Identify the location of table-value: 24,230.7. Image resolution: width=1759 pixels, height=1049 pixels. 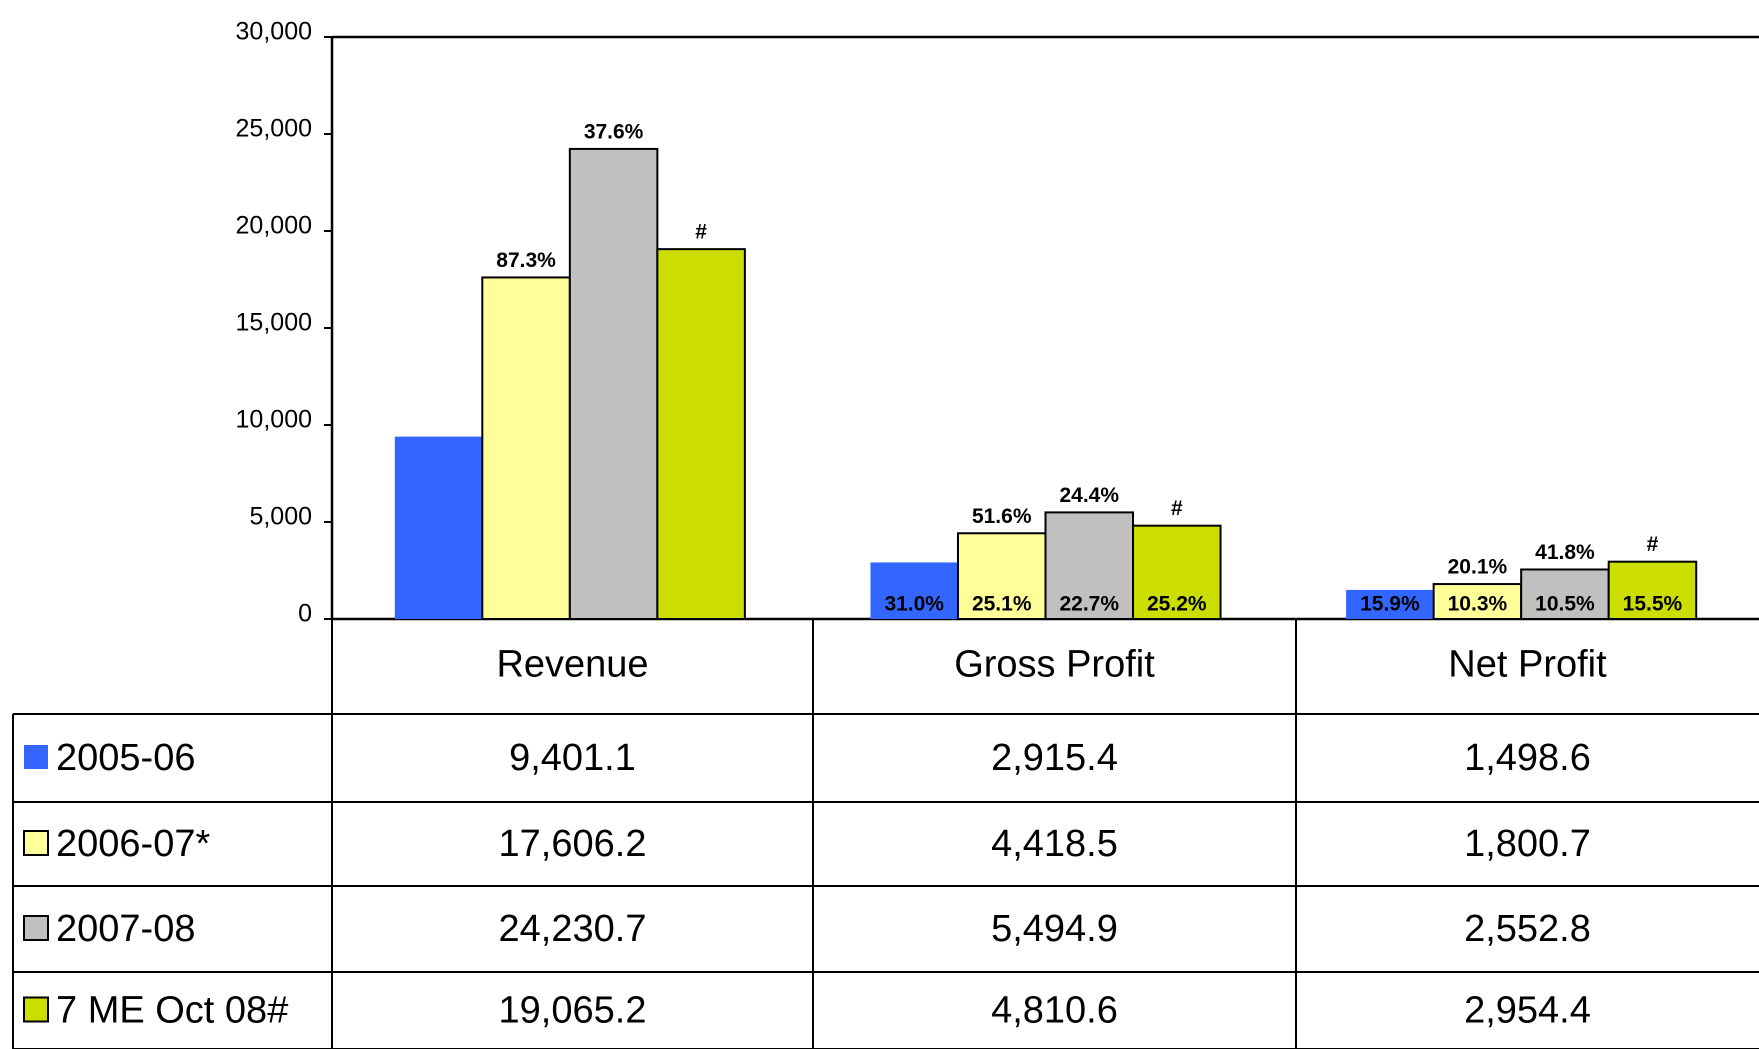
(573, 929).